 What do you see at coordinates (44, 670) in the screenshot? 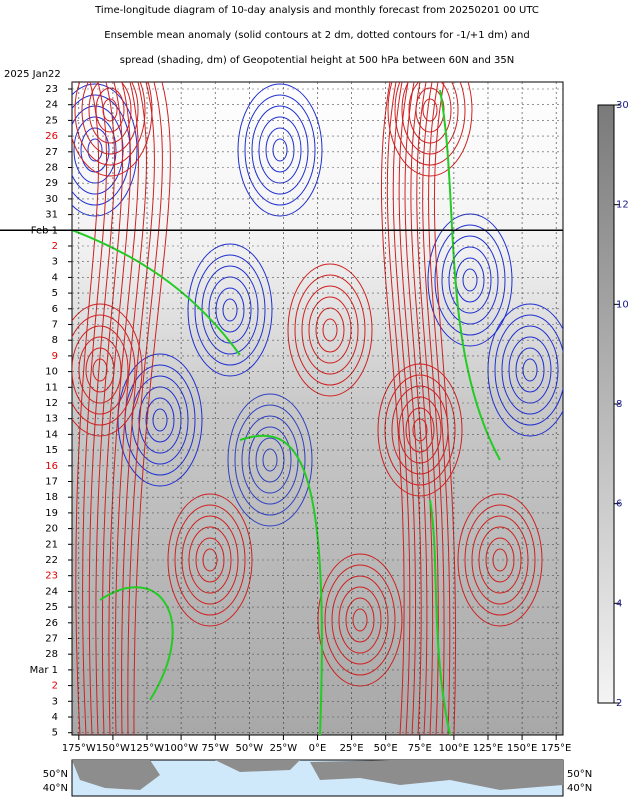
I see `y-tick-label: Mar 1` at bounding box center [44, 670].